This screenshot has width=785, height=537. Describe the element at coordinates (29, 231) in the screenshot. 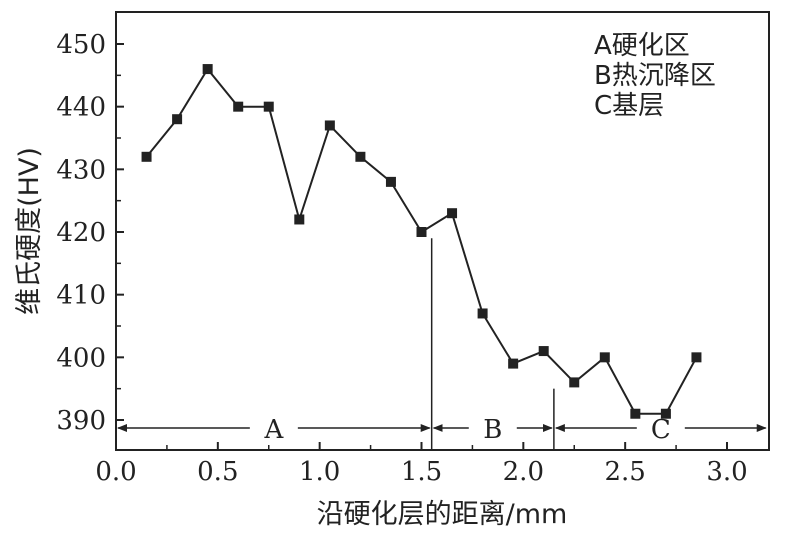

I see `y-axis-title: 维氏硬度(HV)` at that location.